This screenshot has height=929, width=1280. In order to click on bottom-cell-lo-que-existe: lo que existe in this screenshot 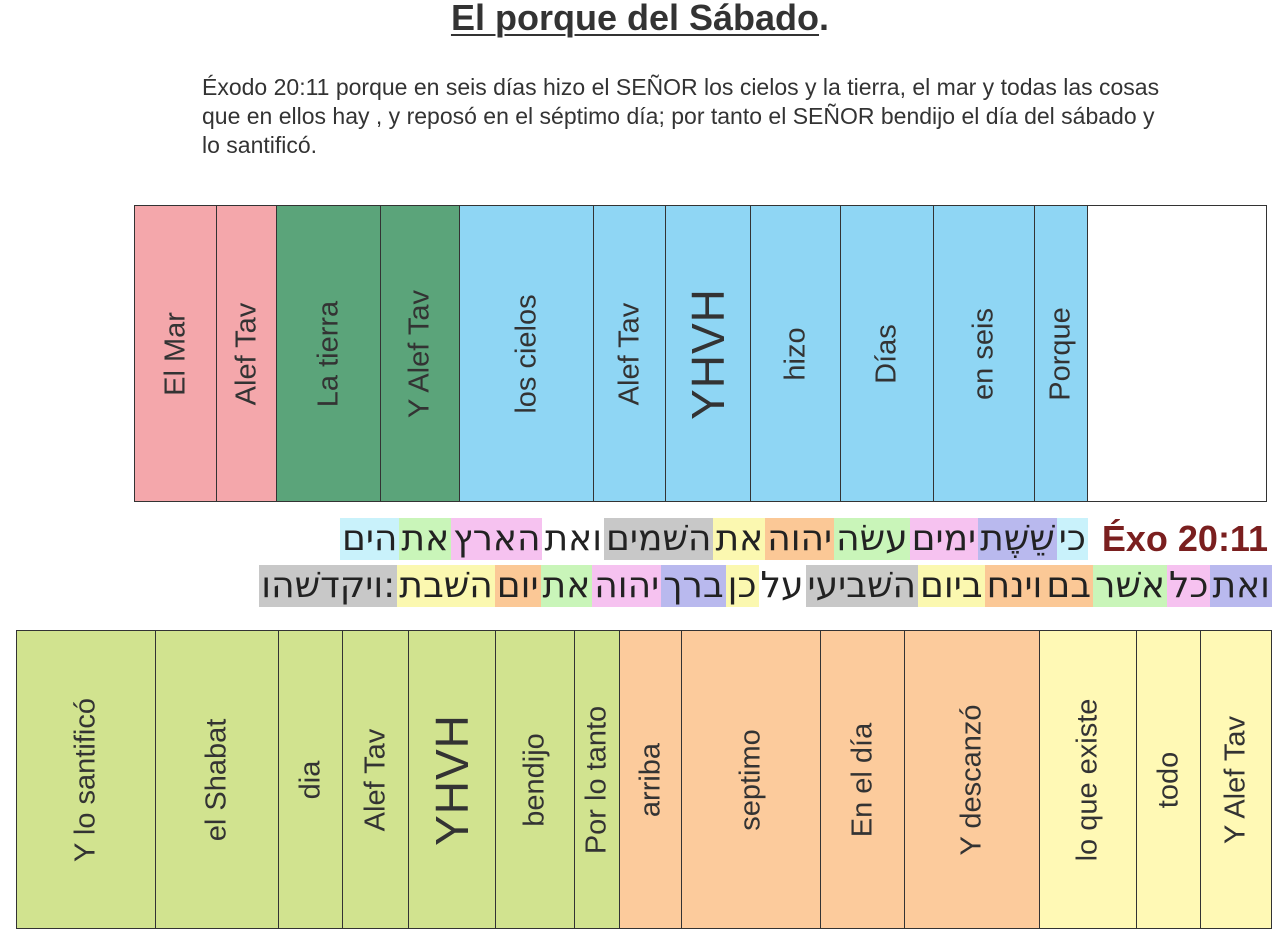, I will do `click(1088, 779)`.